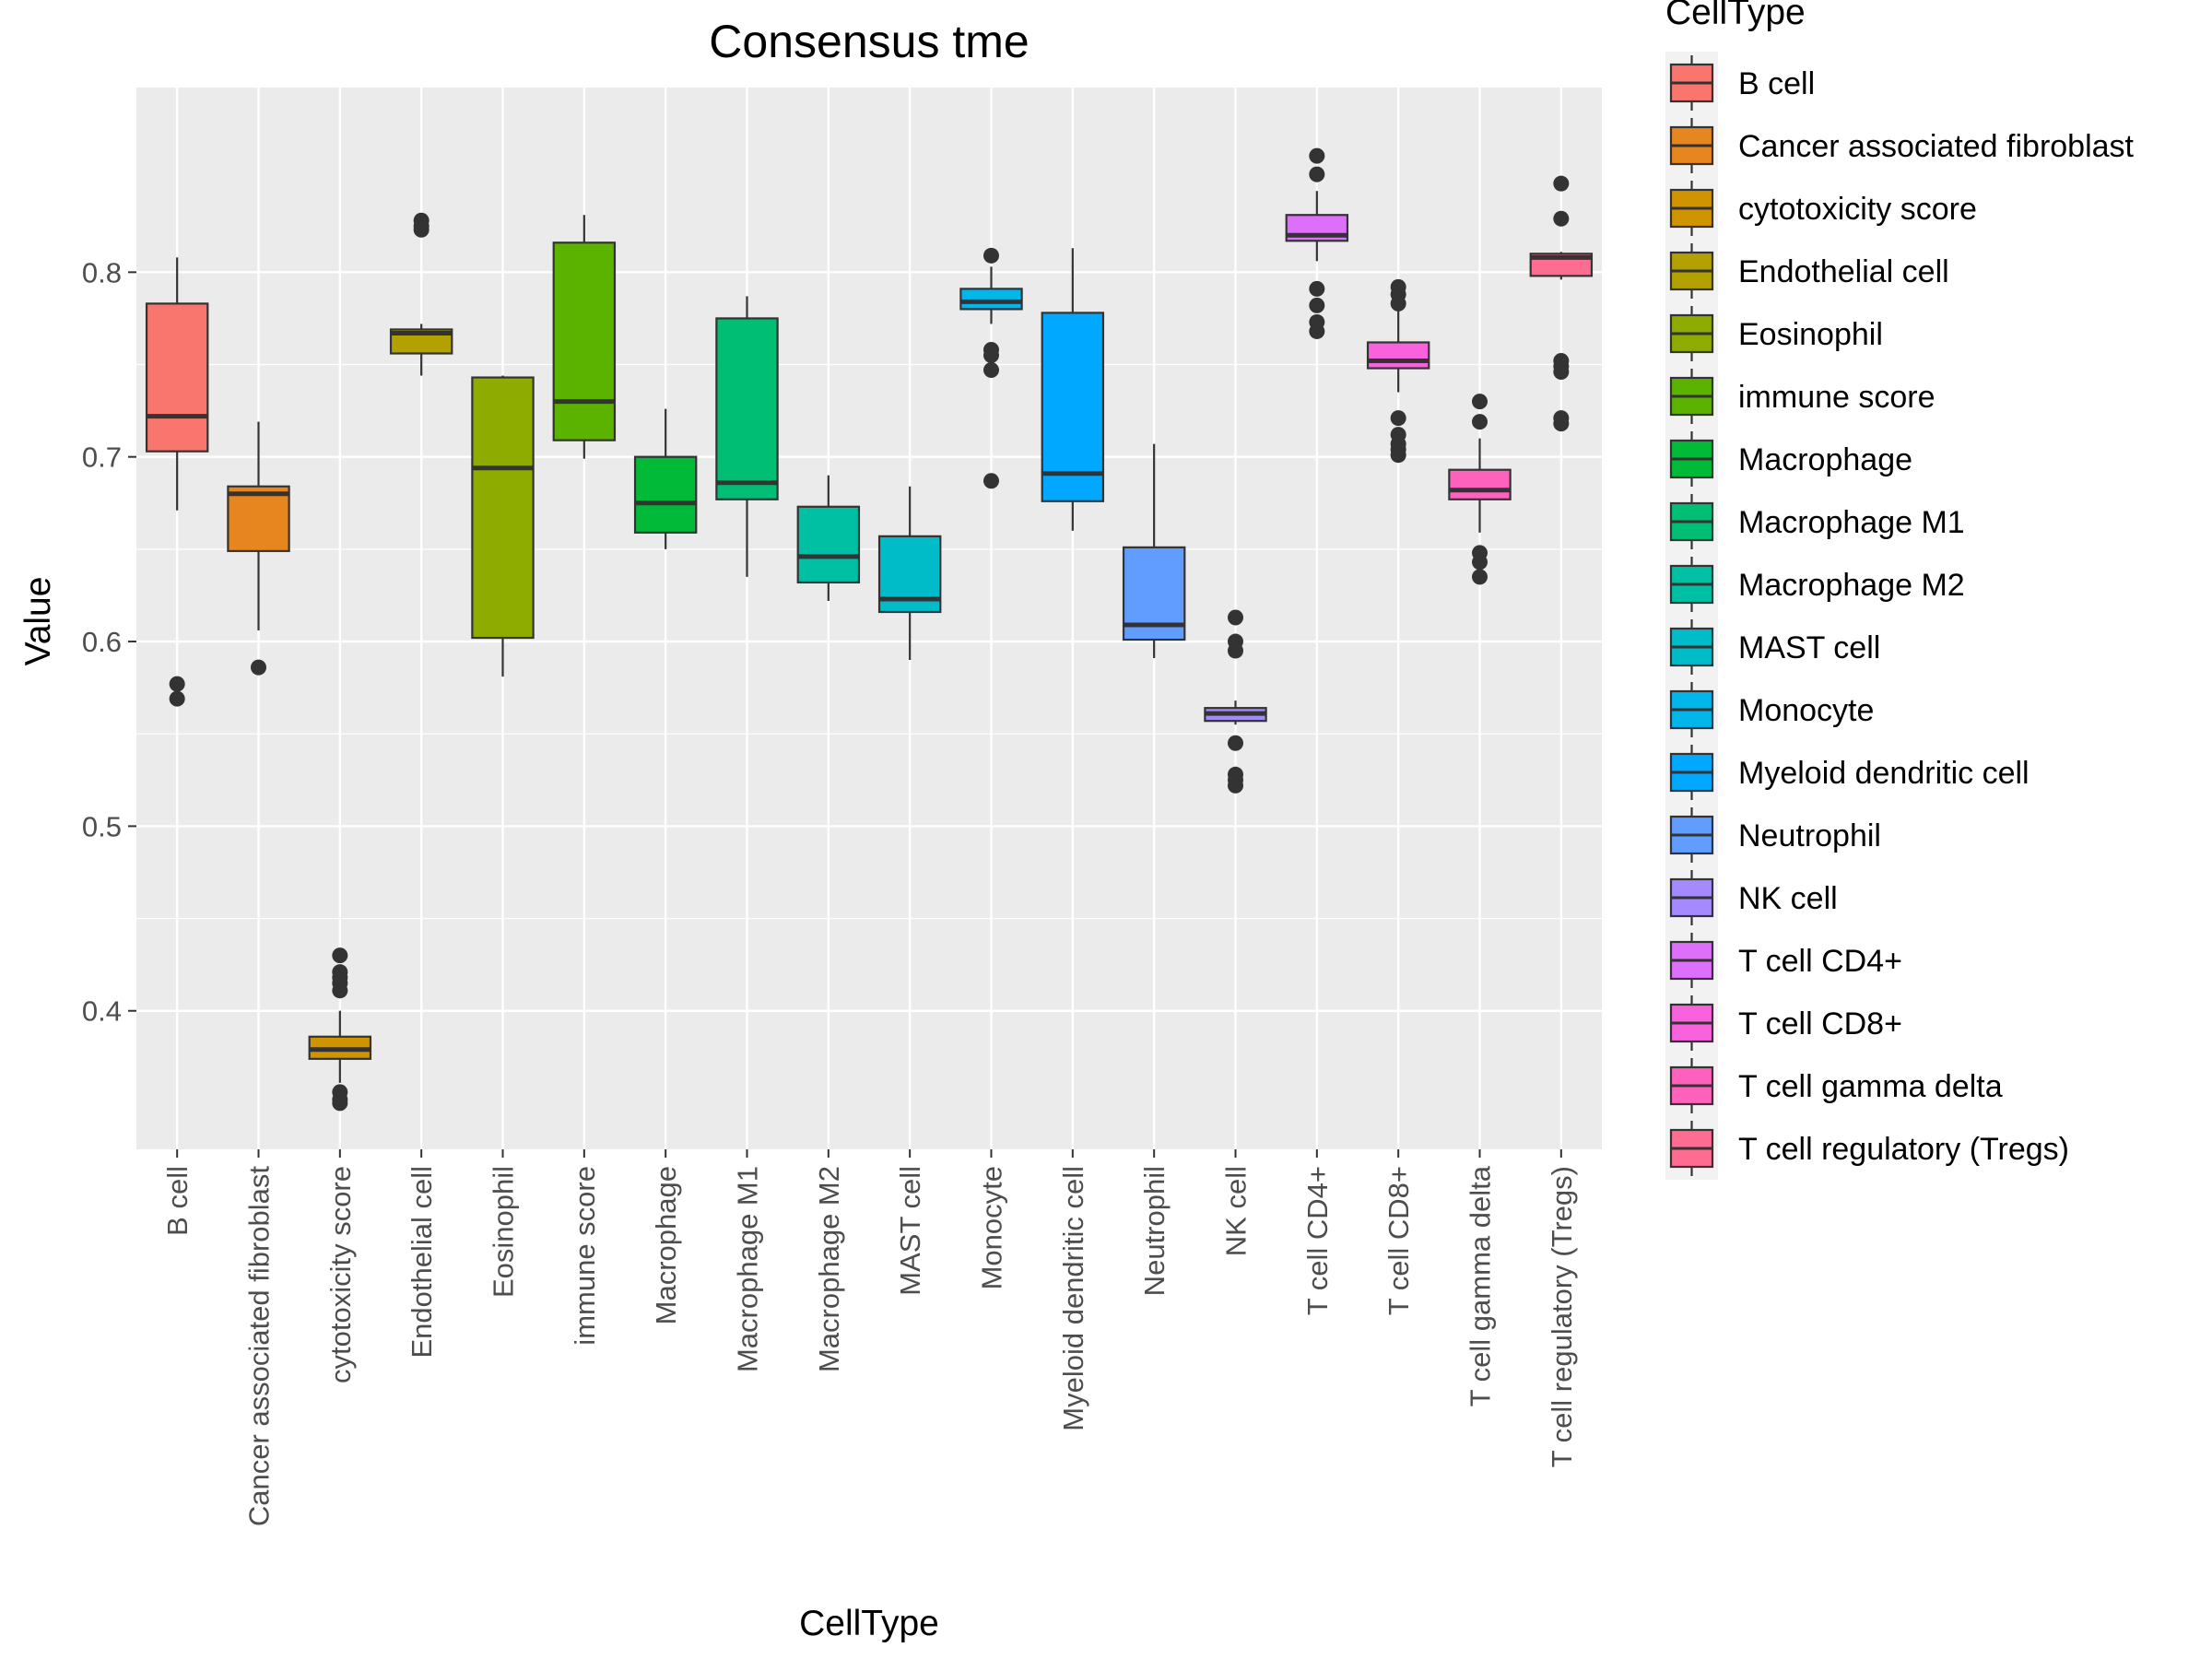 The image size is (2212, 1659). Describe the element at coordinates (1562, 1316) in the screenshot. I see `x-tick-label: T cell regulatory (Tregs)` at that location.